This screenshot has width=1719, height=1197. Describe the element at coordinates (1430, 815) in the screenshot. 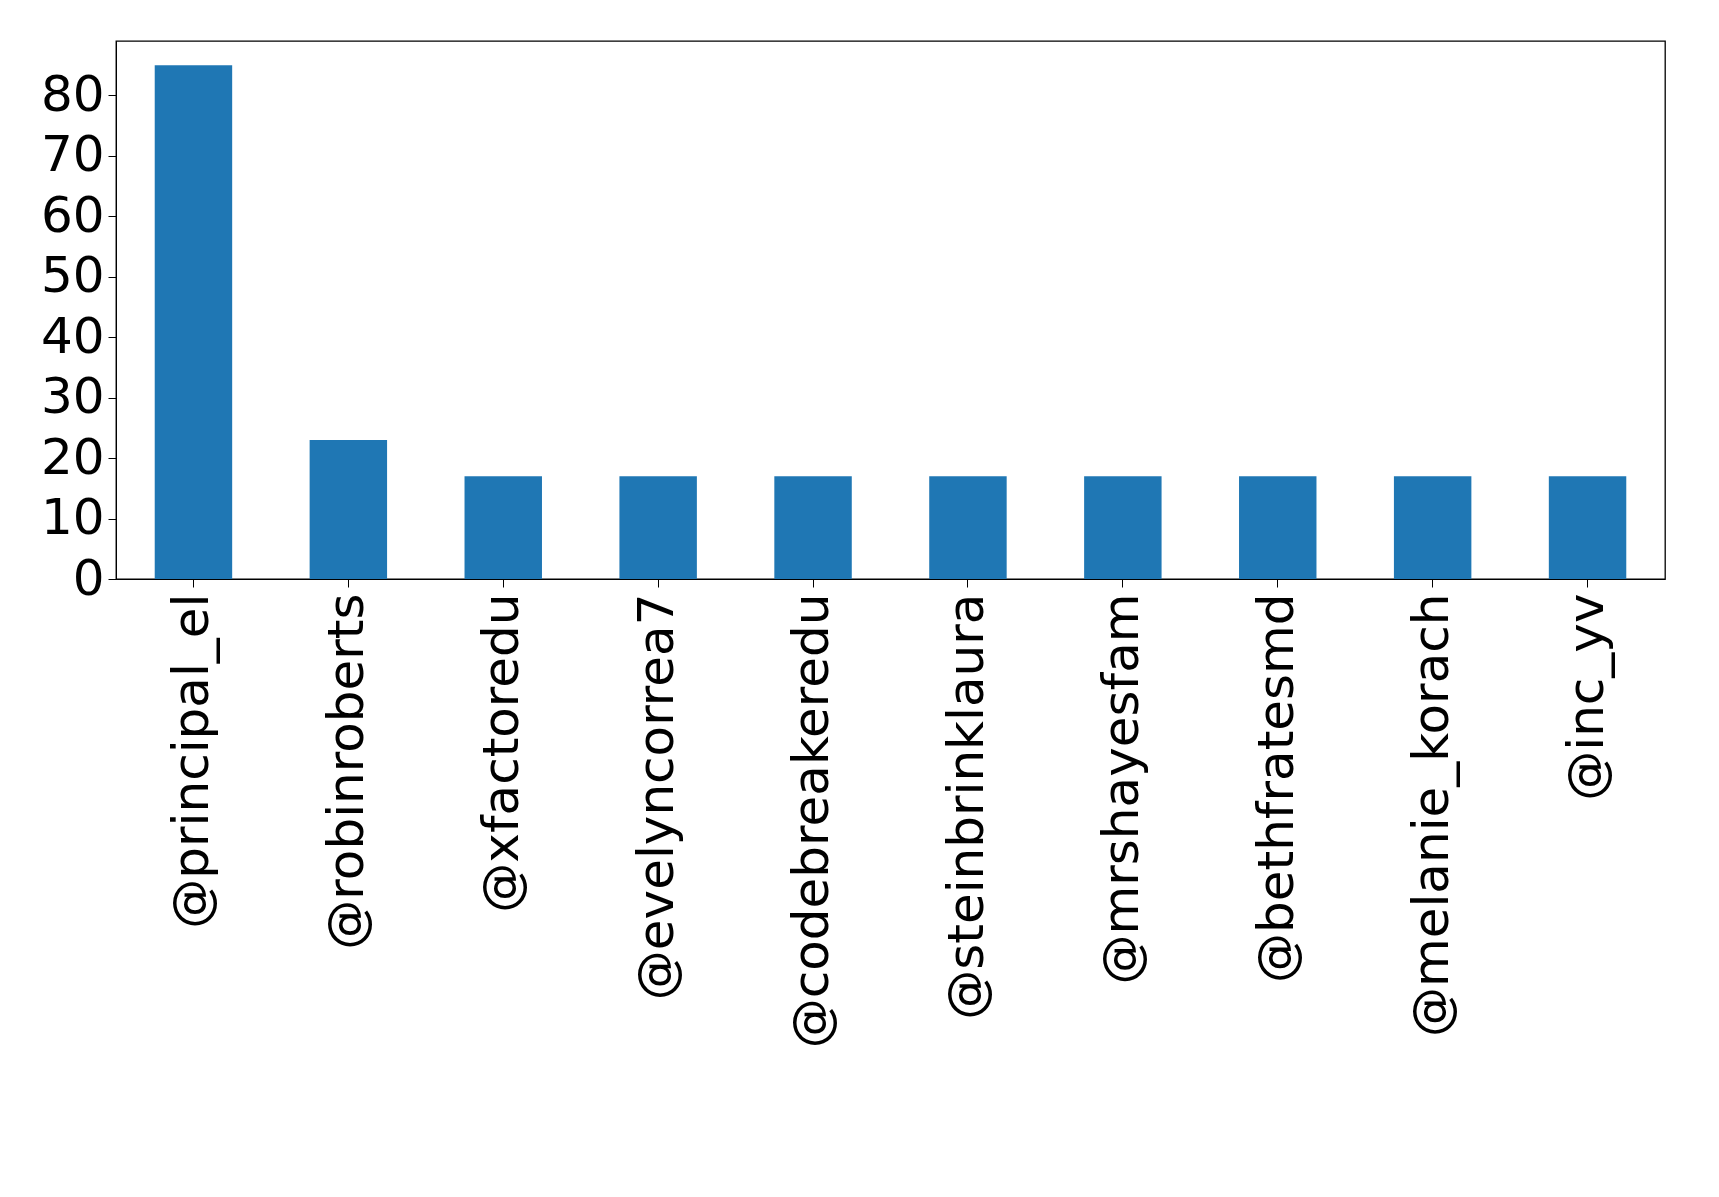

I see `x-tick-label: @melanie_korach` at that location.